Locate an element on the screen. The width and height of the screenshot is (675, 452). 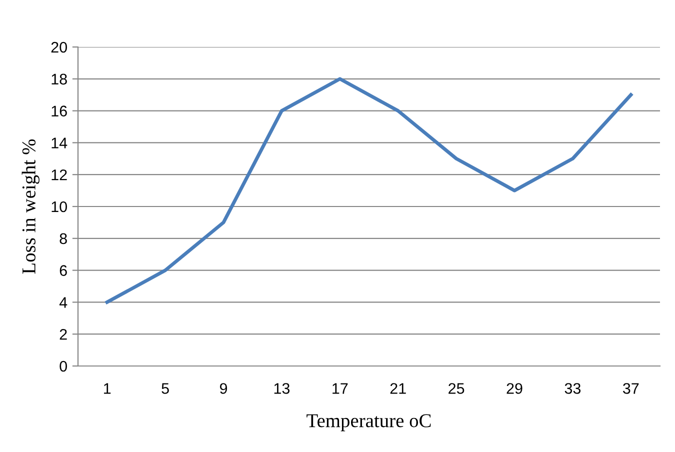
x-tick-label: 17 is located at coordinates (340, 388).